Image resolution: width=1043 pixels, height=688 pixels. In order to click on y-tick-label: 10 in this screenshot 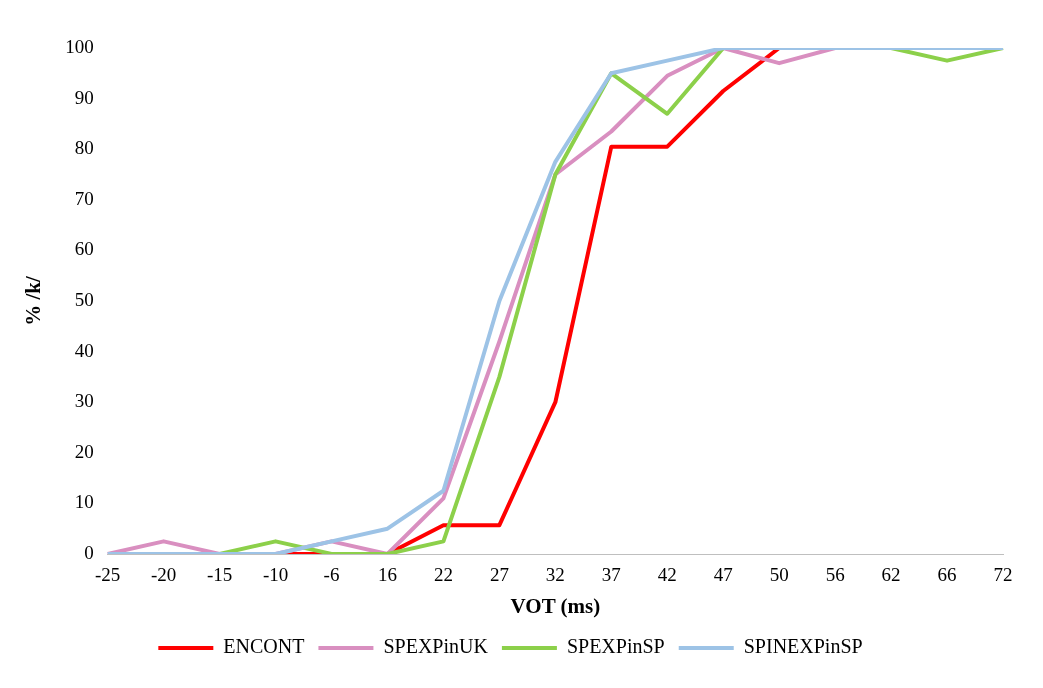, I will do `click(84, 502)`.